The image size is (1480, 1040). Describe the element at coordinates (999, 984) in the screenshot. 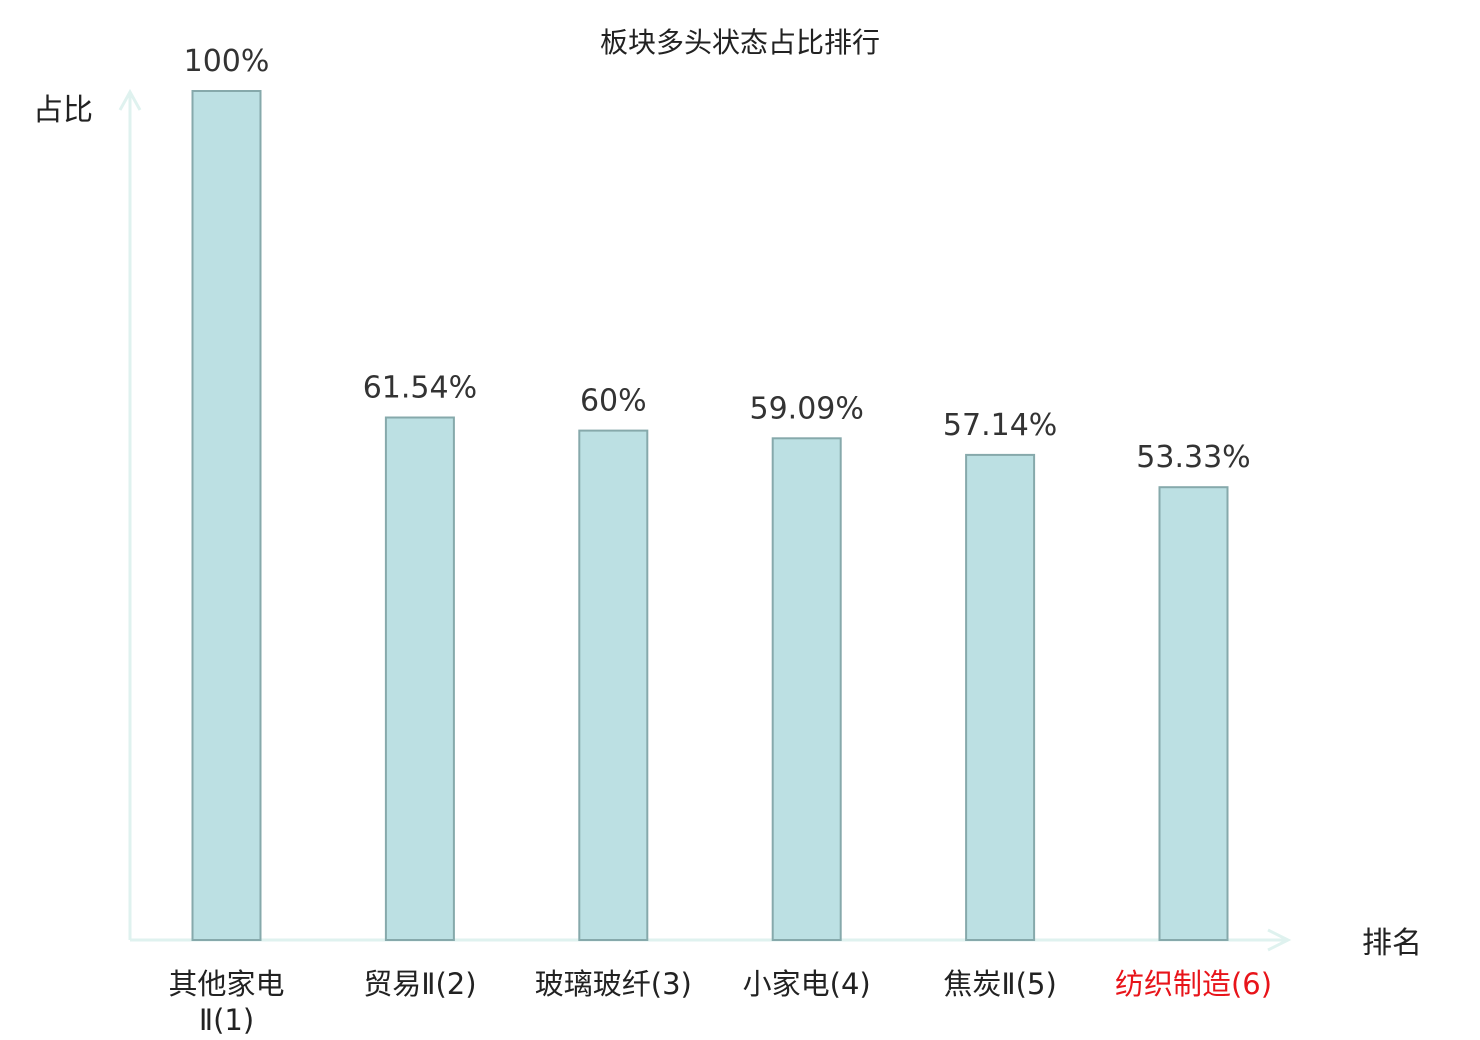

I see `x-tick-label-5: 焦炭Ⅱ(5)` at that location.